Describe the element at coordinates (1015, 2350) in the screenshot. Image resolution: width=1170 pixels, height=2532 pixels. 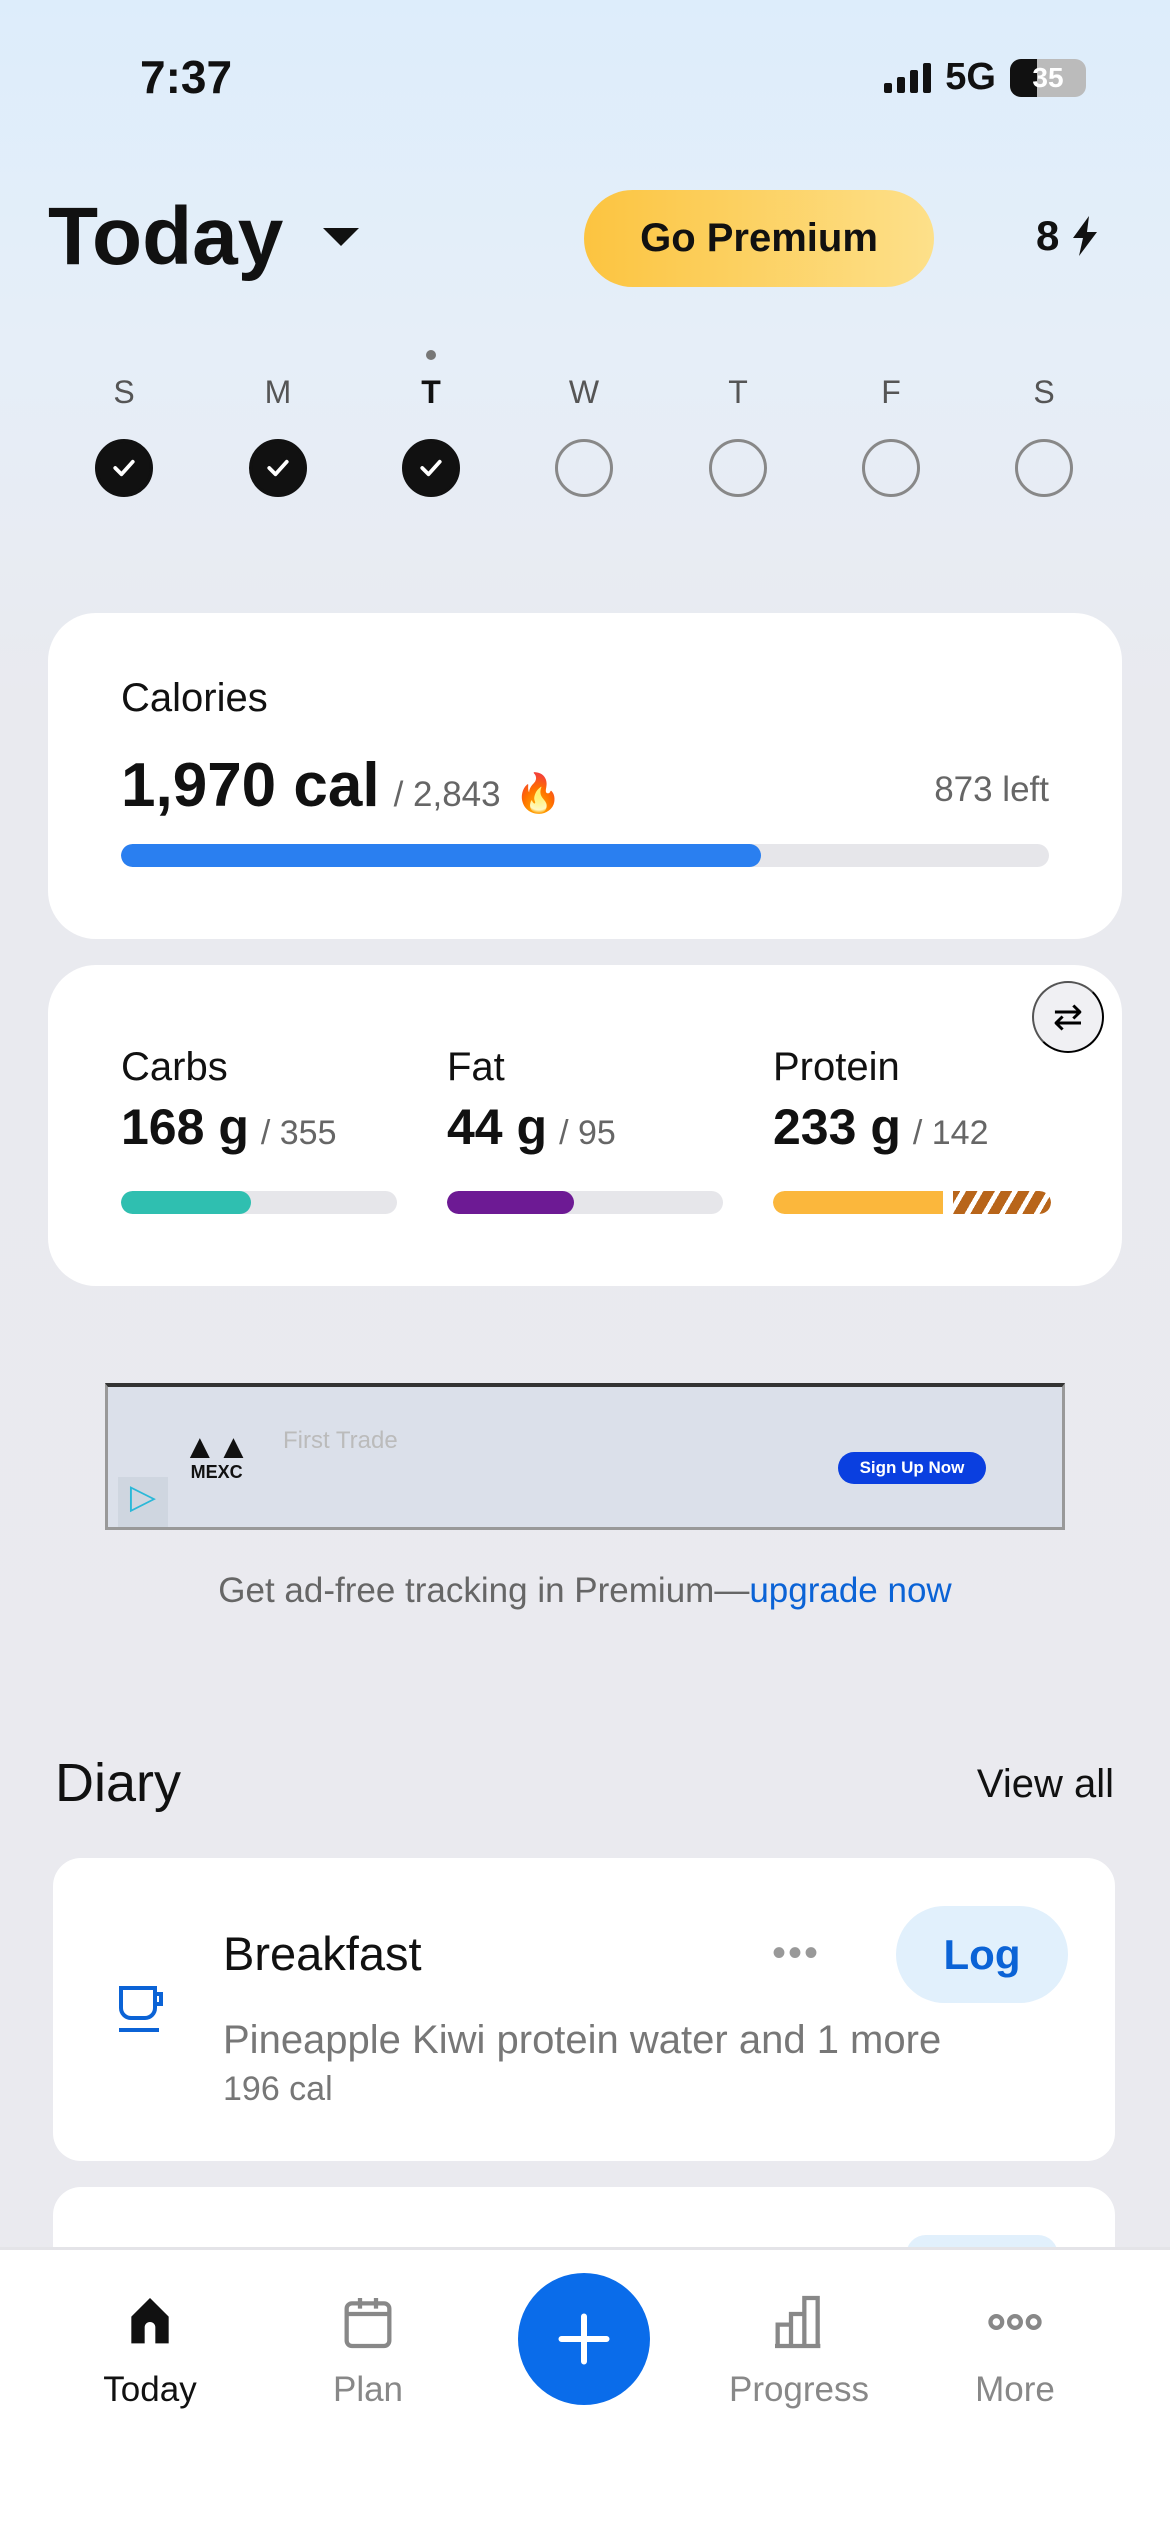
I see `nav-more: More` at that location.